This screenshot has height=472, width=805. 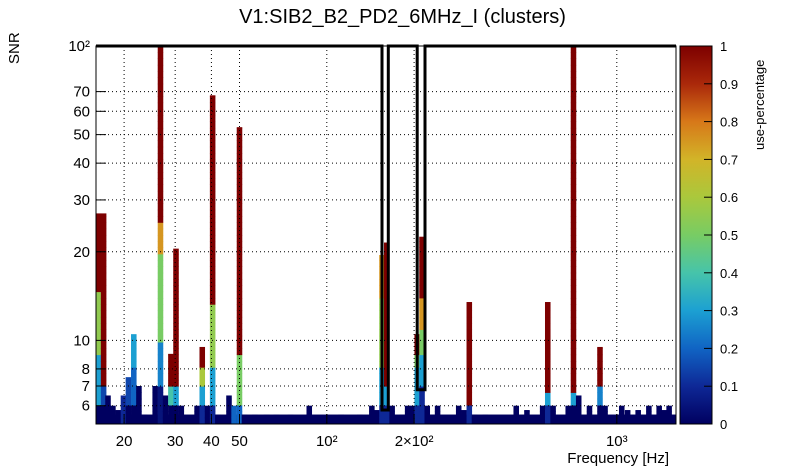 I want to click on colorbar-tick-label: 0.6, so click(x=729, y=197).